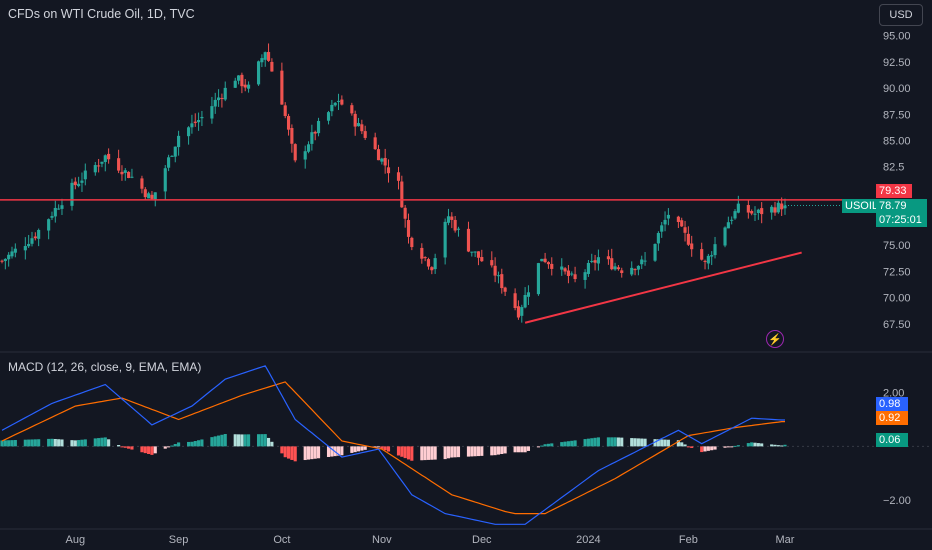 The width and height of the screenshot is (932, 550). What do you see at coordinates (101, 14) in the screenshot?
I see `chart-title: CFDs on WTI Crude Oil, 1D, TVC` at bounding box center [101, 14].